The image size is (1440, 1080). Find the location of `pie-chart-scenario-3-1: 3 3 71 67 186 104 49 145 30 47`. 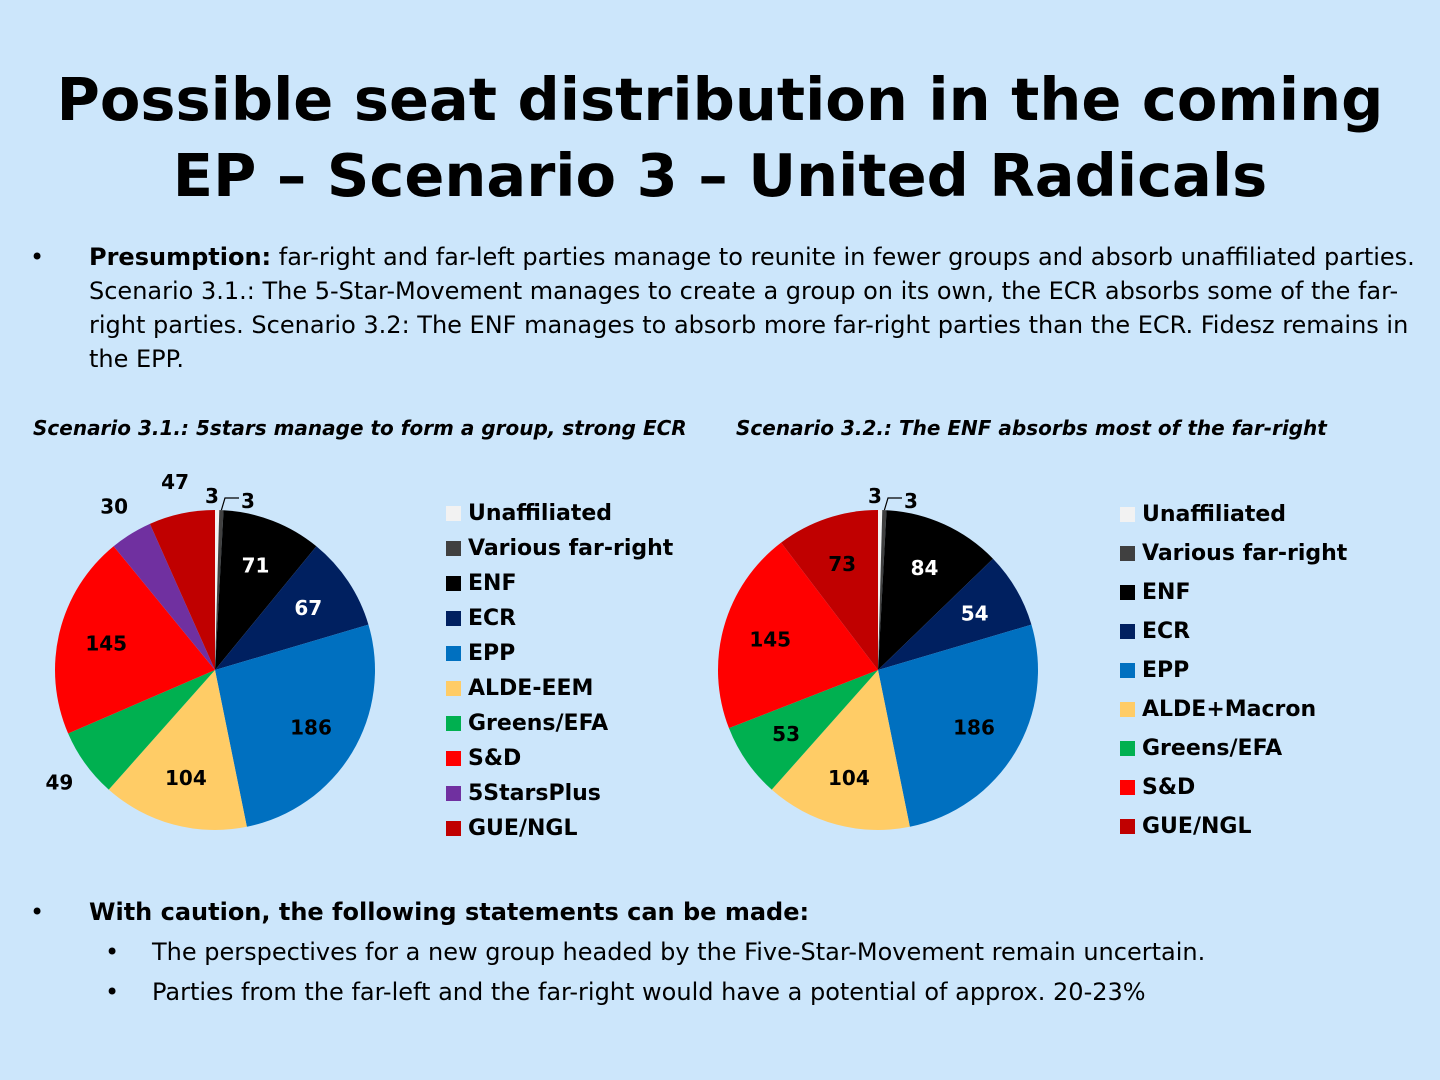

pie-chart-scenario-3-1: 3 3 71 67 186 104 49 145 30 47 is located at coordinates (210, 650).